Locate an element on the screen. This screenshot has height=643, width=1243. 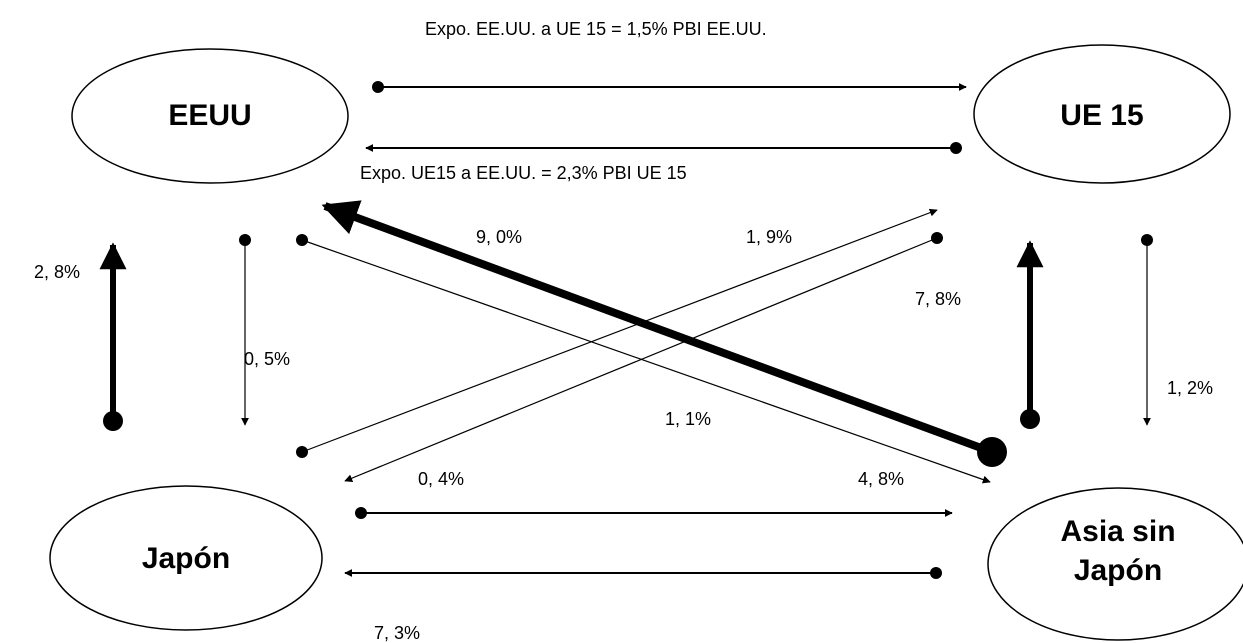
arrow-eeuu-to-japon is located at coordinates (245, 330).